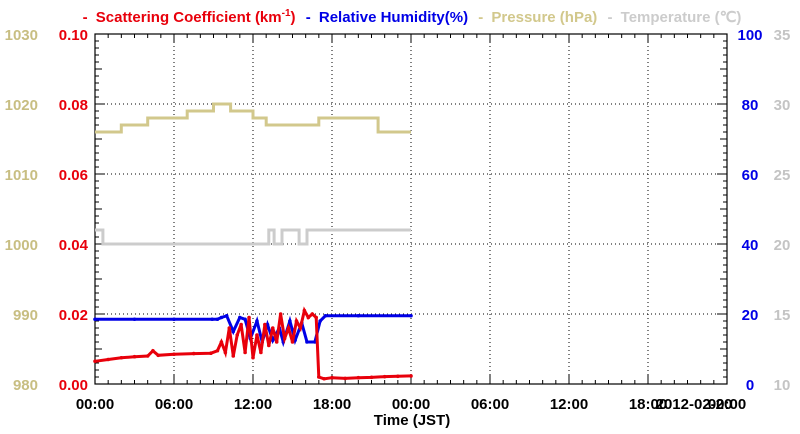 This screenshot has height=434, width=800. What do you see at coordinates (681, 17) in the screenshot?
I see `legend-temperature-text: Temperature (℃)` at bounding box center [681, 17].